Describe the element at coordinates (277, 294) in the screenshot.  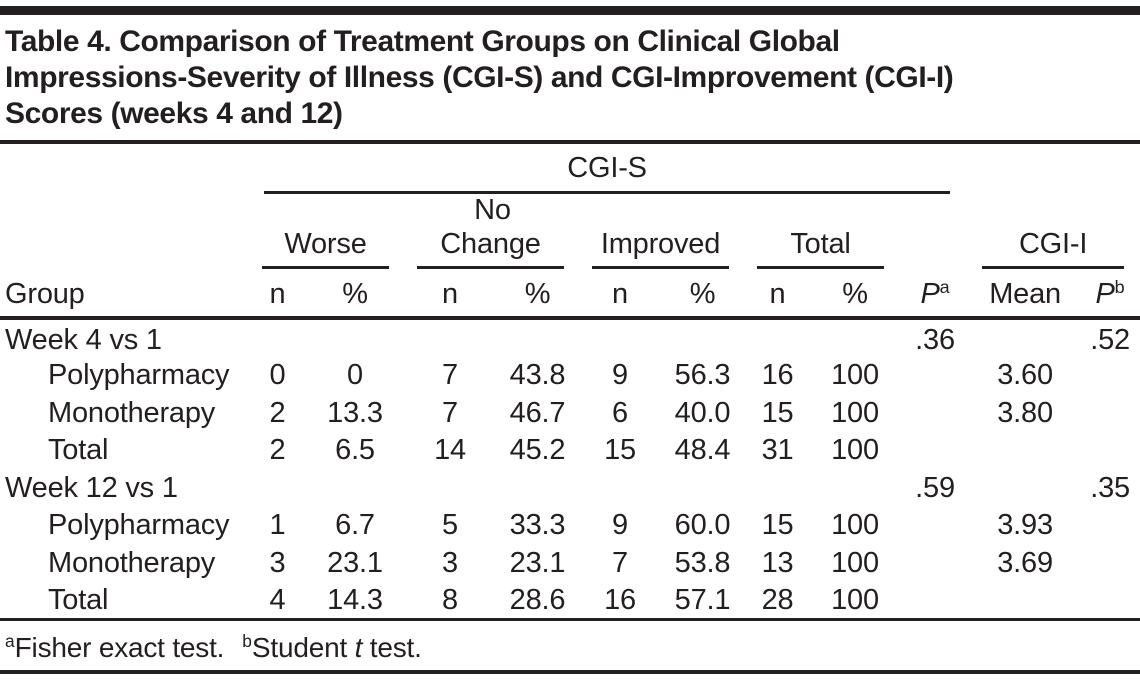
I see `worse-n-header: n` at that location.